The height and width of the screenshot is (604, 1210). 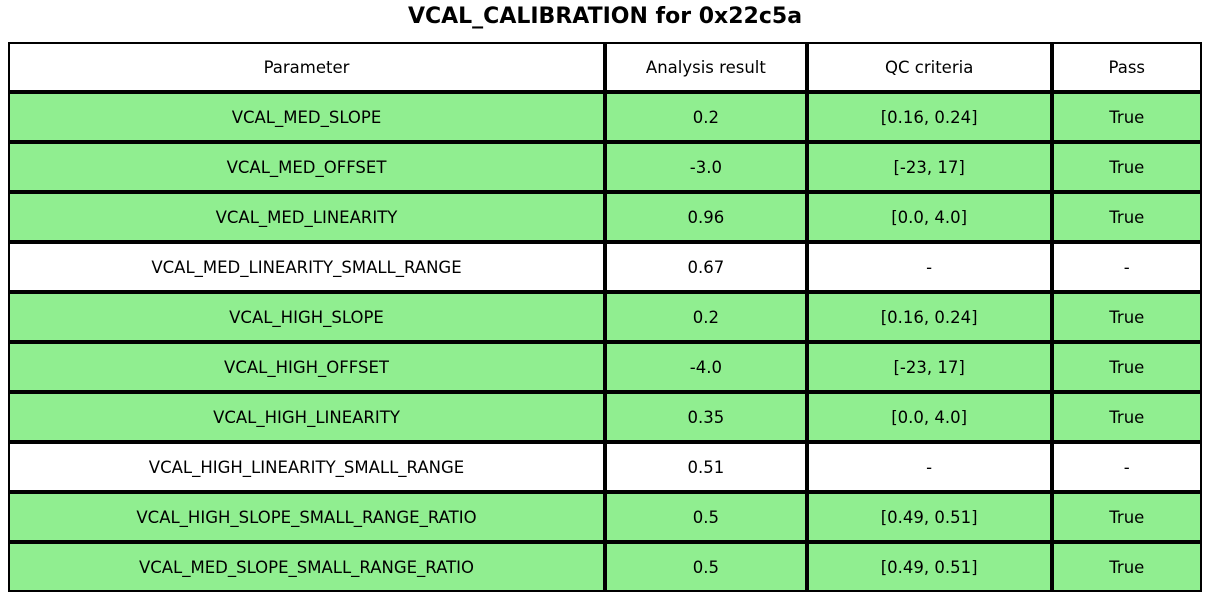 I want to click on cell-analysis-result: -3.0, so click(x=706, y=167).